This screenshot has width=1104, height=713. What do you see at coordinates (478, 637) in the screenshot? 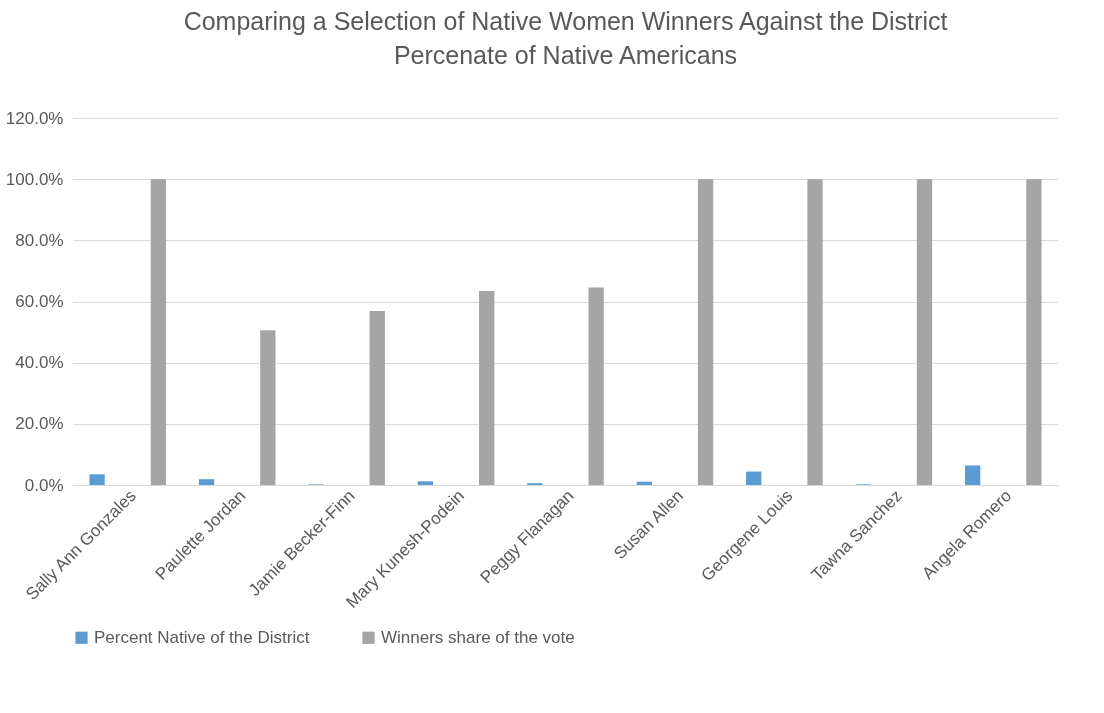
I see `legend-label: Winners share of the vote` at bounding box center [478, 637].